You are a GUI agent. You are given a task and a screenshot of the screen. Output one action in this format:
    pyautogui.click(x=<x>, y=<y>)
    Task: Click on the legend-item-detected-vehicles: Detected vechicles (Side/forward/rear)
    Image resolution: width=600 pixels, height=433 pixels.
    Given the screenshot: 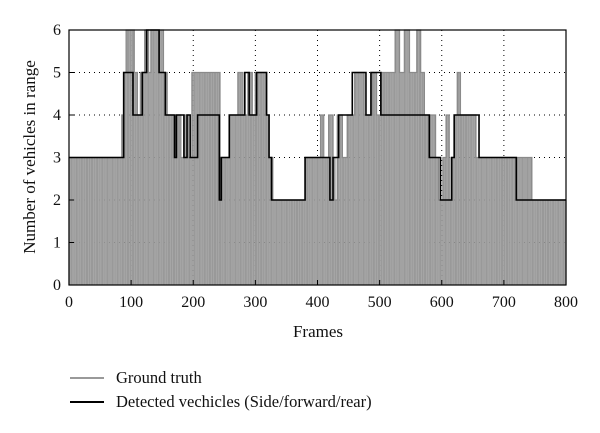 What is the action you would take?
    pyautogui.click(x=221, y=402)
    